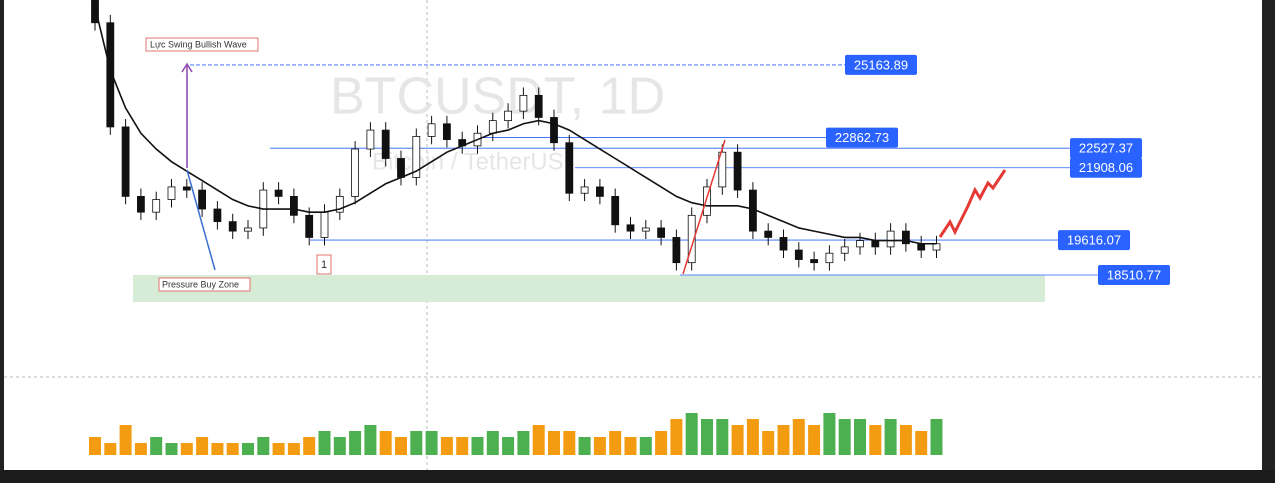 The height and width of the screenshot is (483, 1275). What do you see at coordinates (589, 288) in the screenshot?
I see `buy-zone` at bounding box center [589, 288].